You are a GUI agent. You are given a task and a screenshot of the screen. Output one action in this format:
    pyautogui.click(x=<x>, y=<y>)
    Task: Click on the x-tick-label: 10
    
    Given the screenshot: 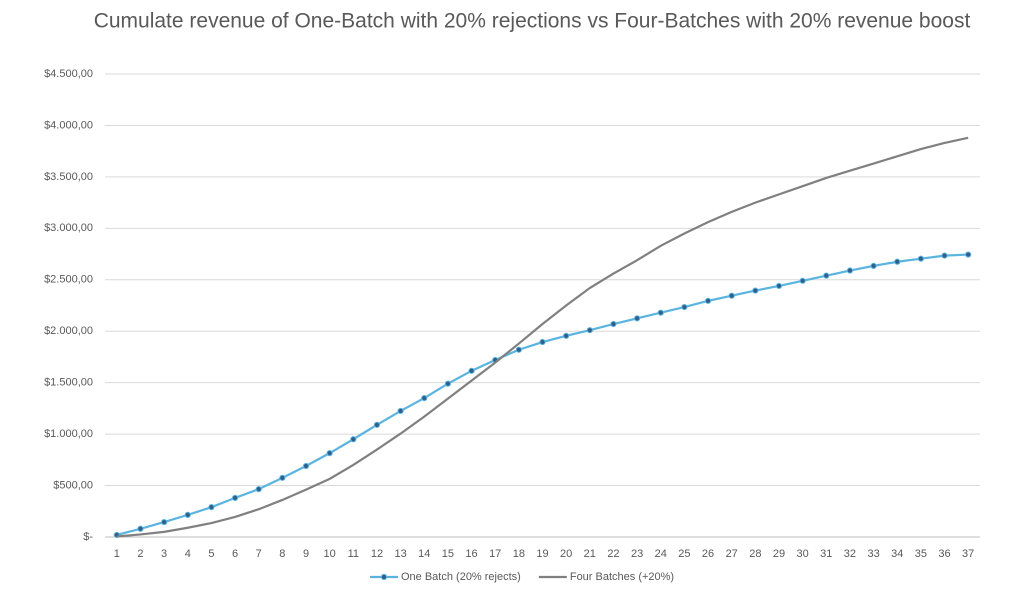 What is the action you would take?
    pyautogui.click(x=330, y=554)
    